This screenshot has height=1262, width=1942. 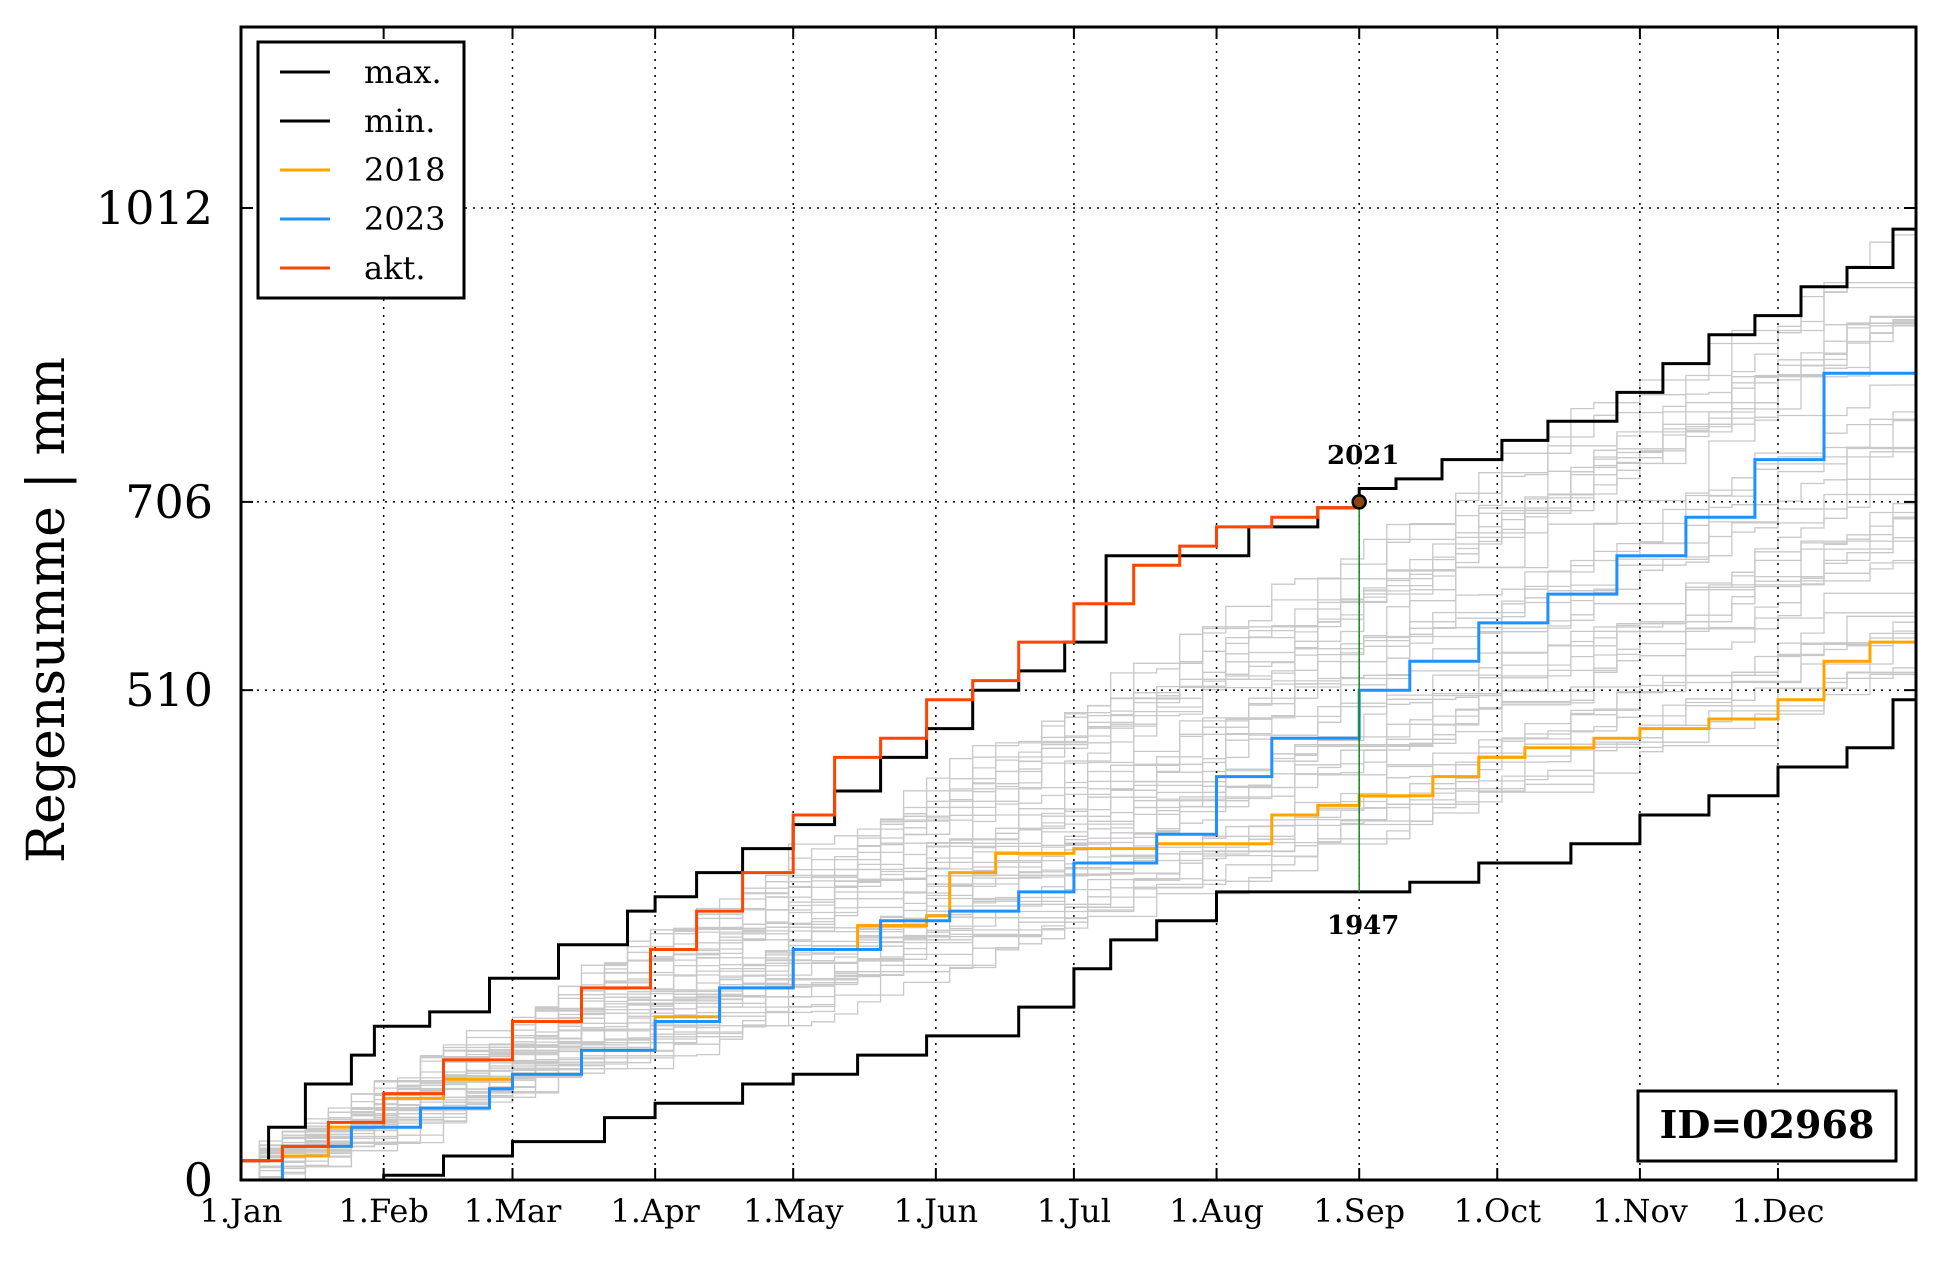 I want to click on x-tick-label: 1.Oct, so click(x=1497, y=1211).